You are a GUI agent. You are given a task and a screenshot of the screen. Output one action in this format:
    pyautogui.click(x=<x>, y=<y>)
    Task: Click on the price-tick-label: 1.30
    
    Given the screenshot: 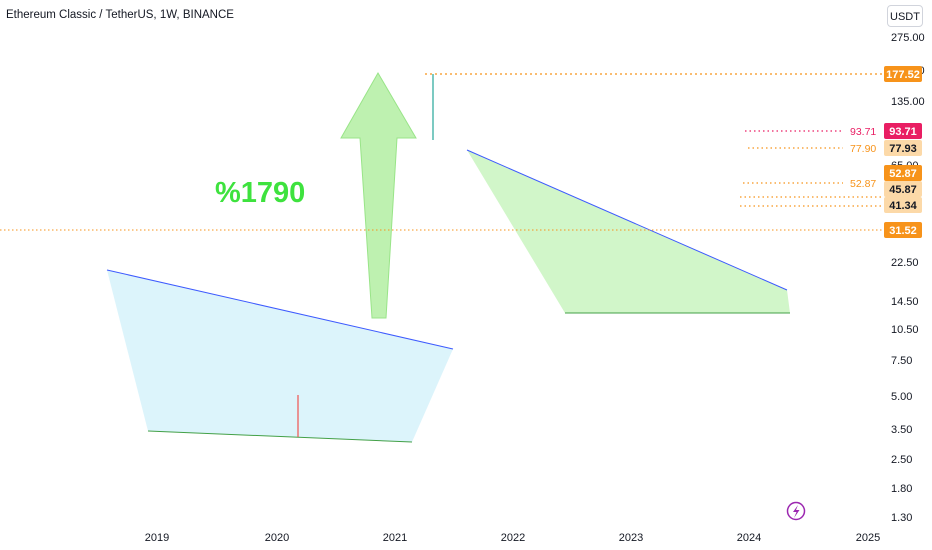 What is the action you would take?
    pyautogui.click(x=901, y=518)
    